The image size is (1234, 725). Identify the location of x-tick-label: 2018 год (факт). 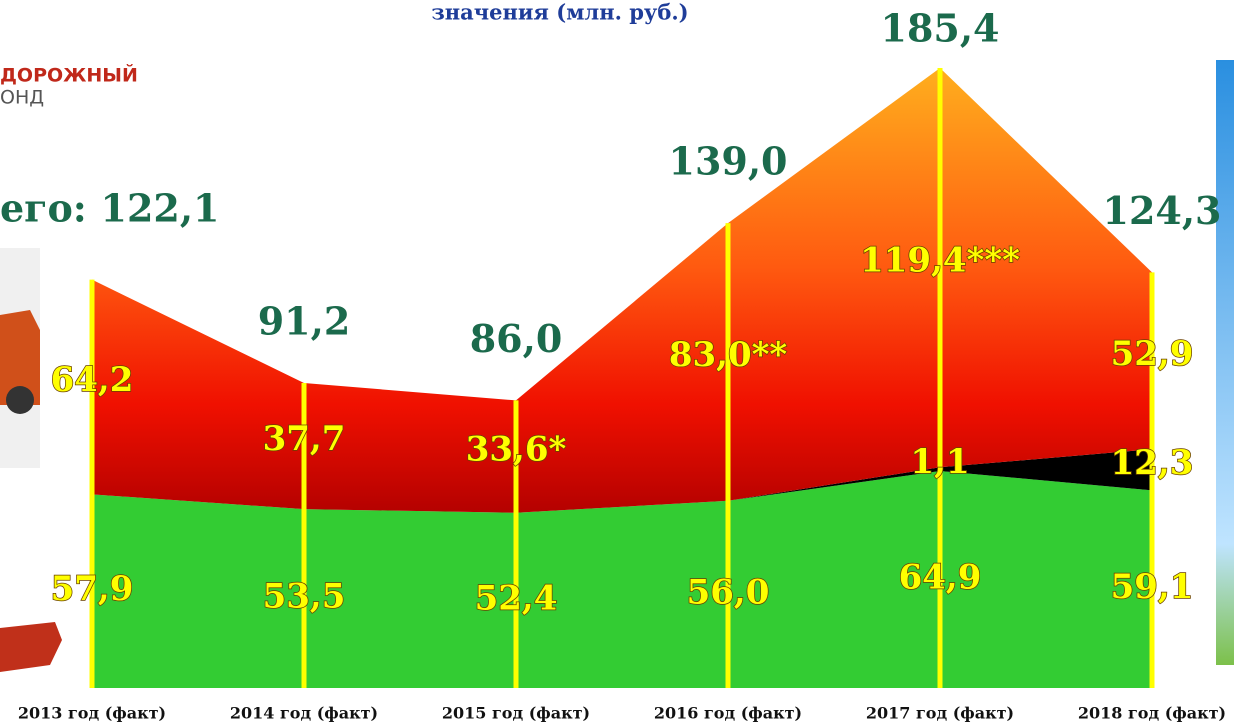
(1152, 713).